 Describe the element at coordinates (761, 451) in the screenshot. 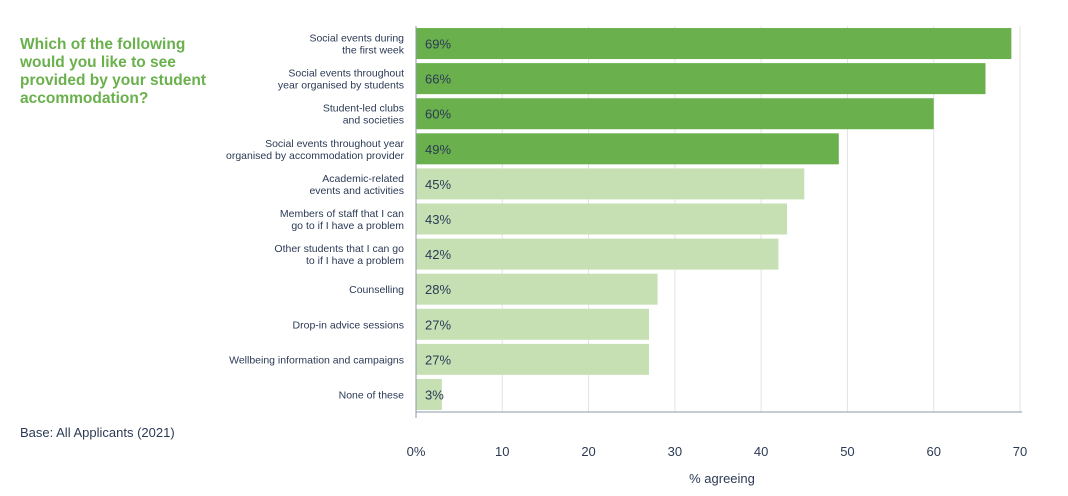

I see `x-tick-label: 40` at that location.